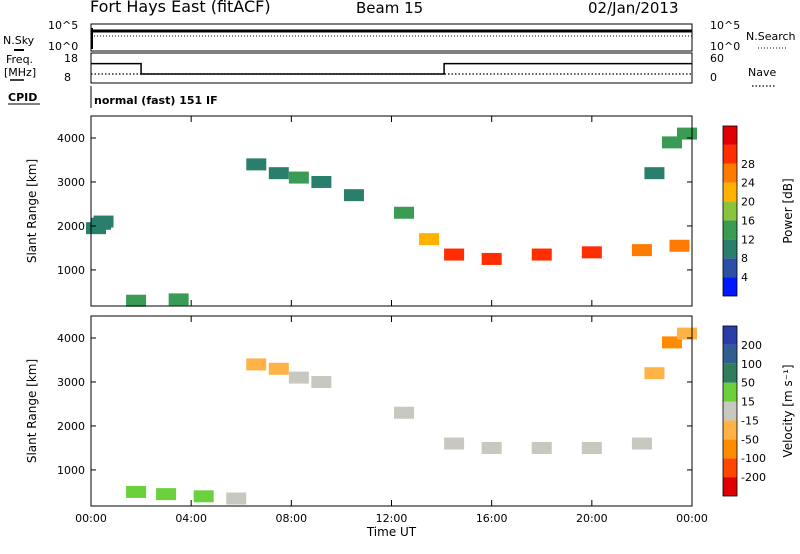 The width and height of the screenshot is (800, 554). Describe the element at coordinates (725, 46) in the screenshot. I see `noise-tick-low-right: 10^0` at that location.